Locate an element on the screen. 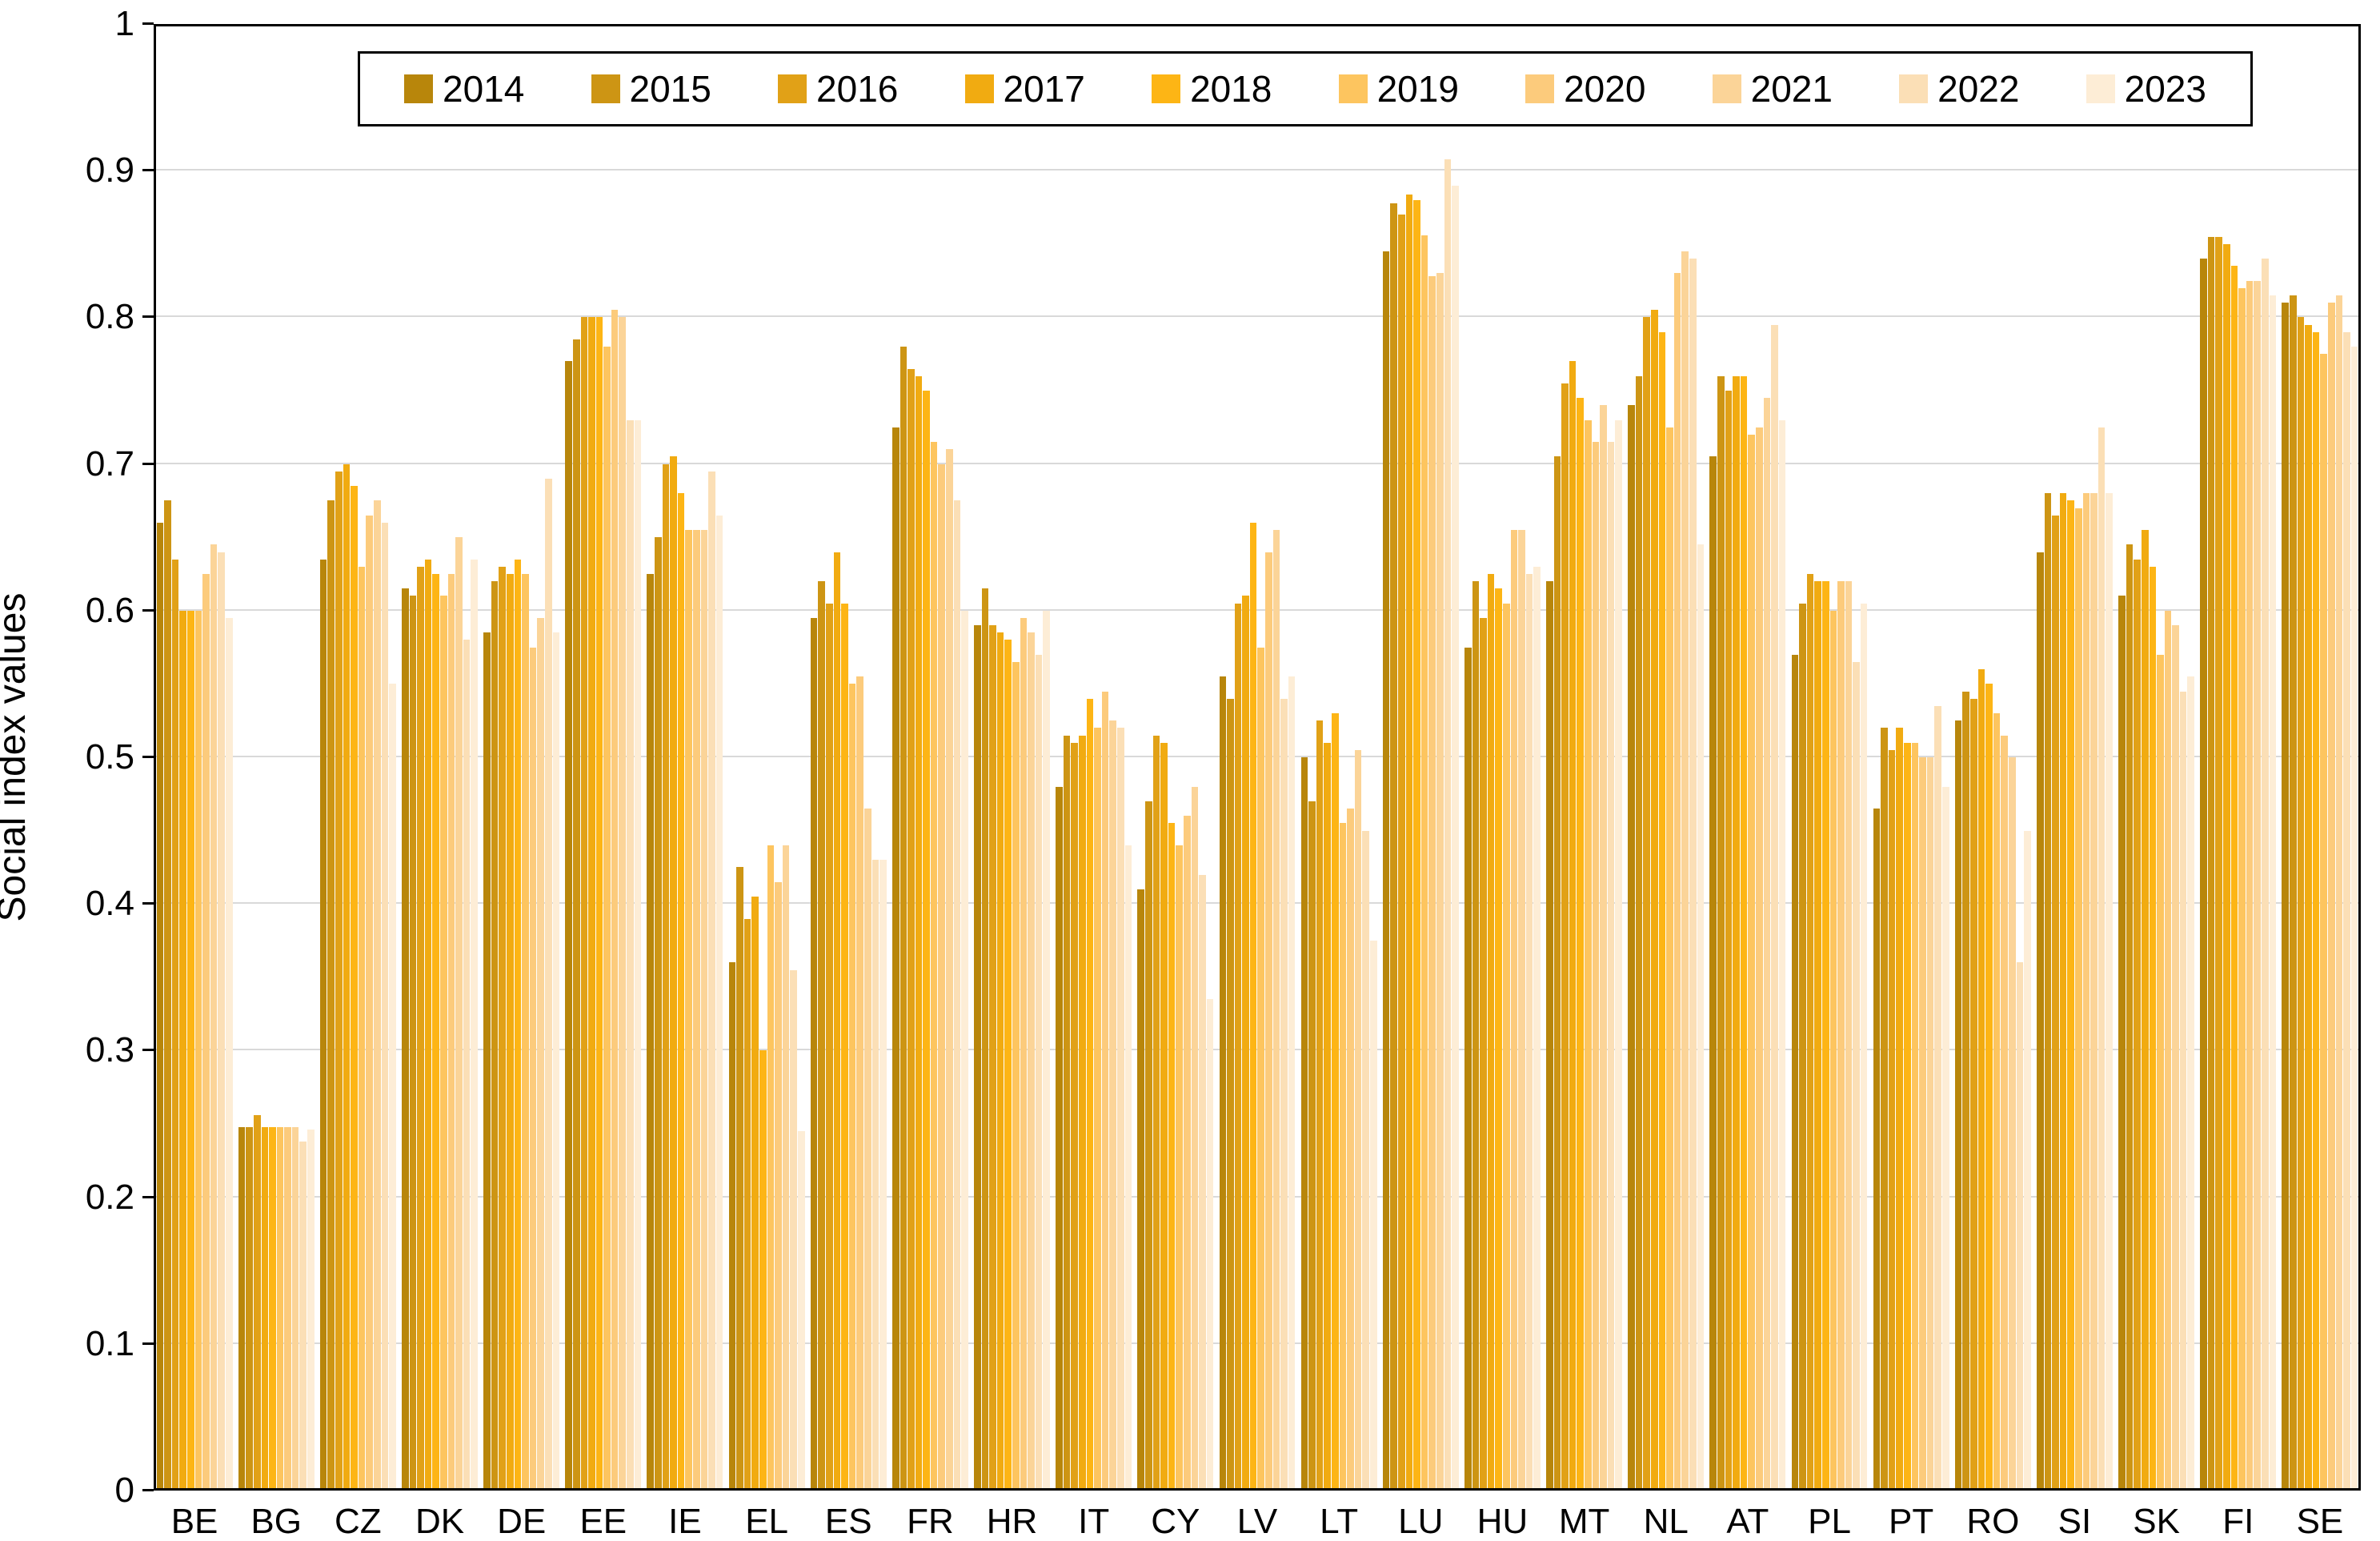 The height and width of the screenshot is (1541, 2380). bar-ES-2017 is located at coordinates (837, 1021).